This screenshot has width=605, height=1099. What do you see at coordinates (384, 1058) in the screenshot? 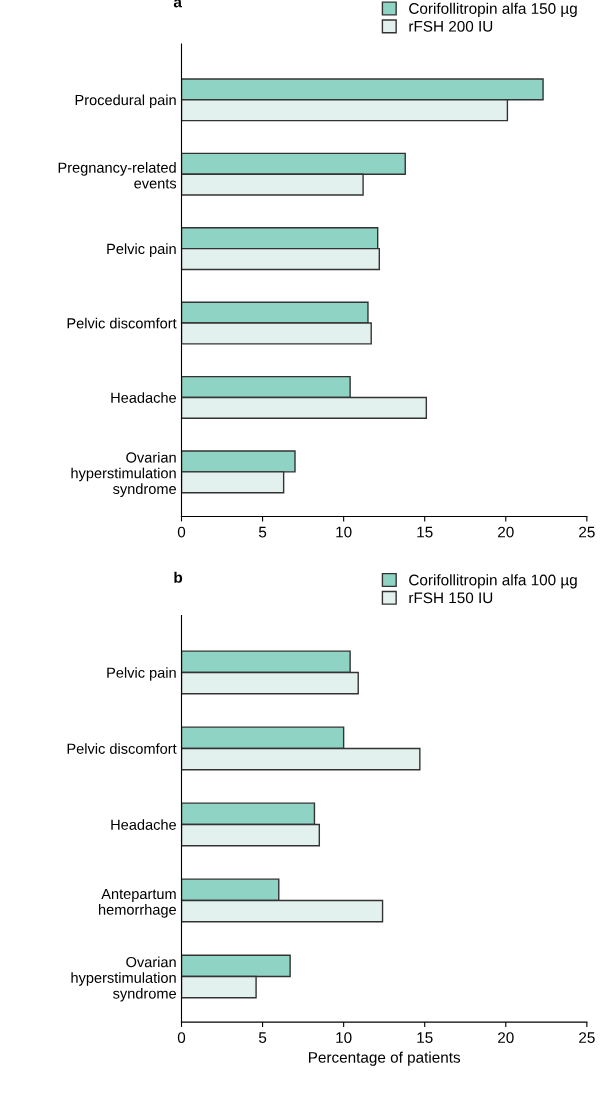
I see `x-axis-title: Percentage of patients` at bounding box center [384, 1058].